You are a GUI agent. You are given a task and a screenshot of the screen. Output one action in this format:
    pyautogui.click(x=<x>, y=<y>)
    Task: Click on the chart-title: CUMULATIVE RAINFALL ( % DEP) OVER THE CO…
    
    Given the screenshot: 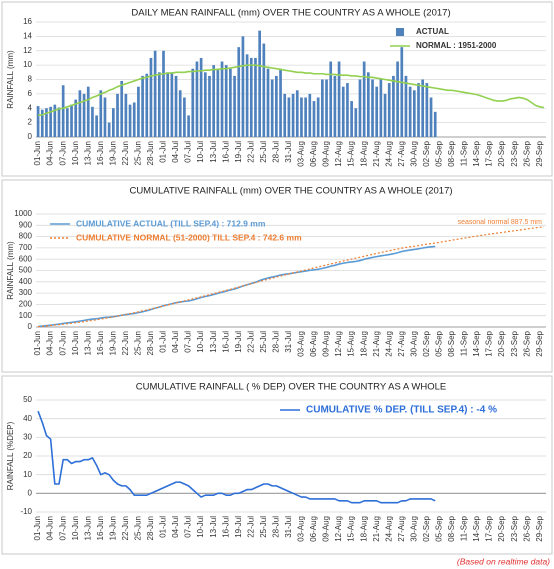 What is the action you would take?
    pyautogui.click(x=291, y=387)
    